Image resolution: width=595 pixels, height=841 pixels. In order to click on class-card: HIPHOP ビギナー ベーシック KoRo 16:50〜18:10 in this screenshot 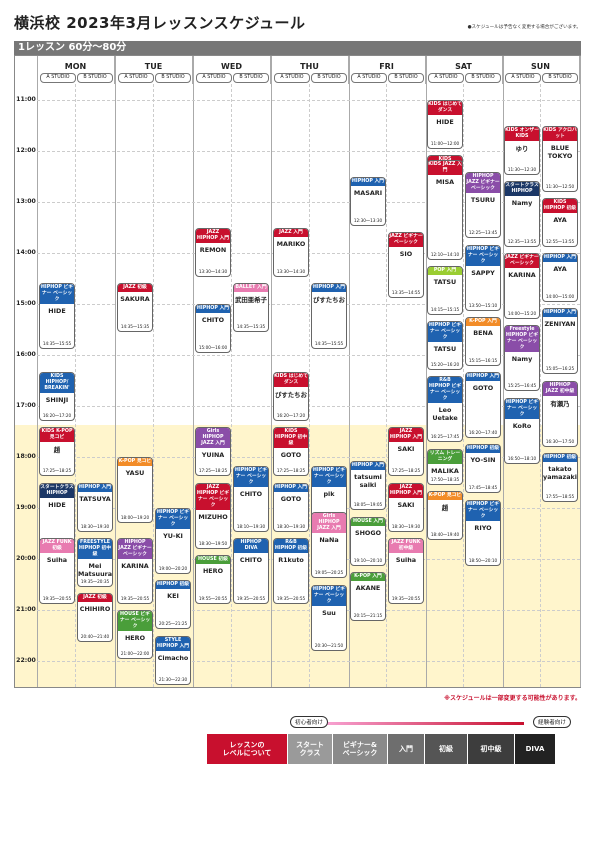, I will do `click(522, 430)`.